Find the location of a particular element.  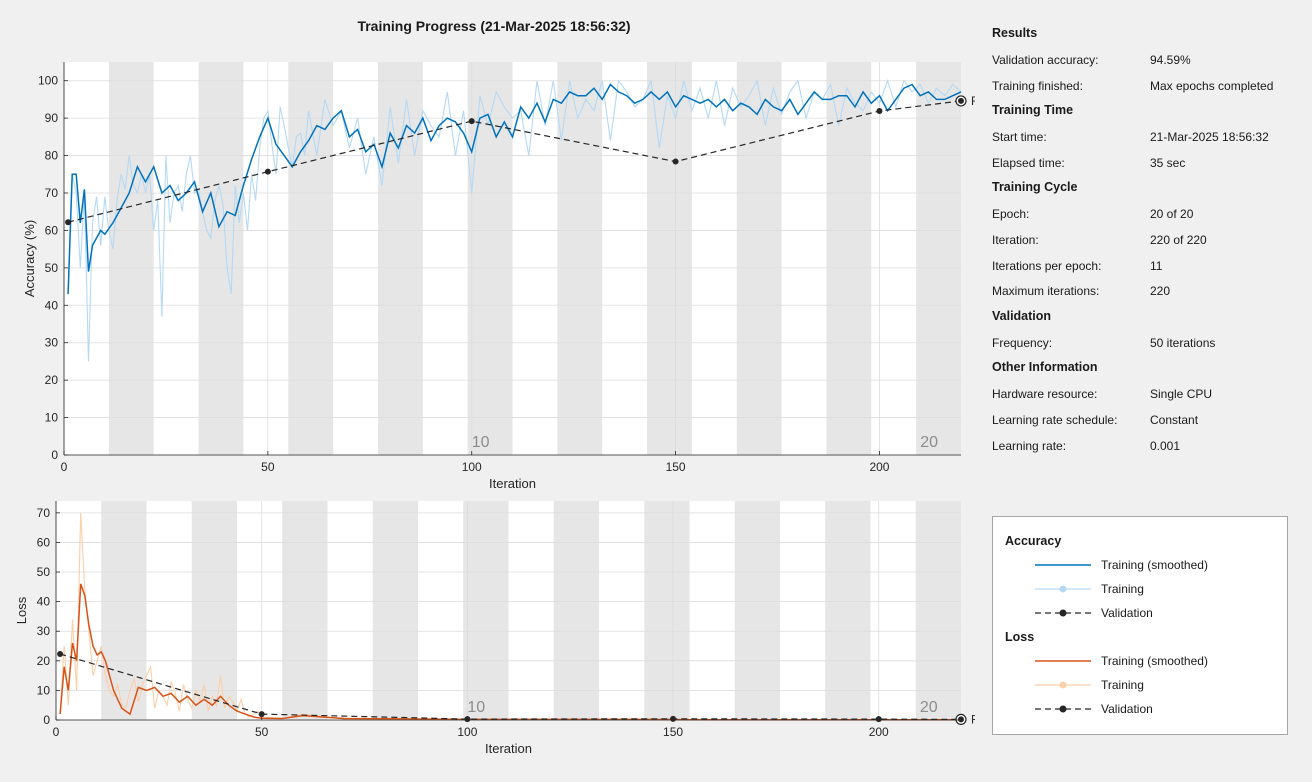

acc-final-point is located at coordinates (961, 100).